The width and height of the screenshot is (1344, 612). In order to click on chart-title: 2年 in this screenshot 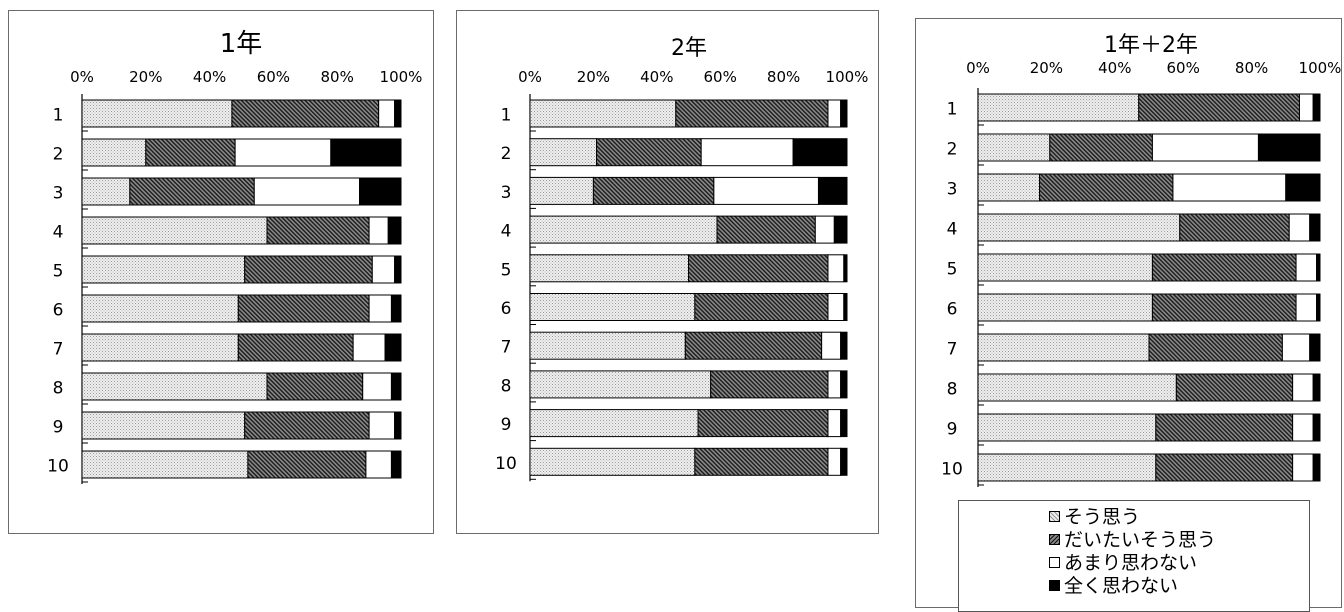, I will do `click(689, 48)`.